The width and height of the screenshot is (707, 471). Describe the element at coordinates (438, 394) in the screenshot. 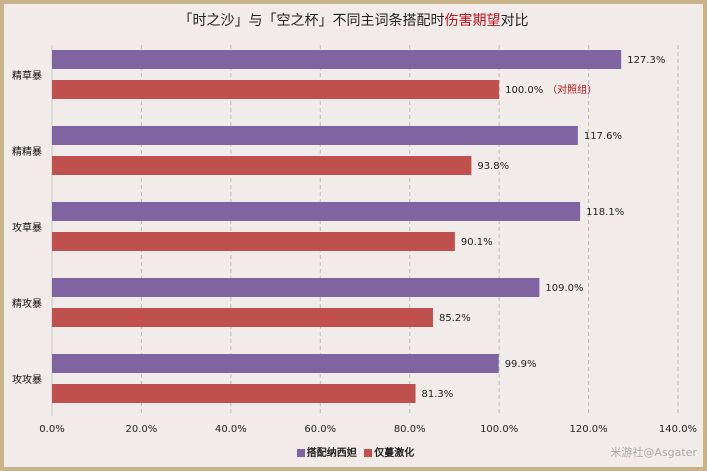

I see `data-label: 81.3%` at that location.